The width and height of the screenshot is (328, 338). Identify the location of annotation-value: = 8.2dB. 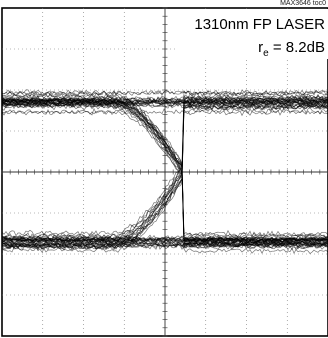
(297, 47).